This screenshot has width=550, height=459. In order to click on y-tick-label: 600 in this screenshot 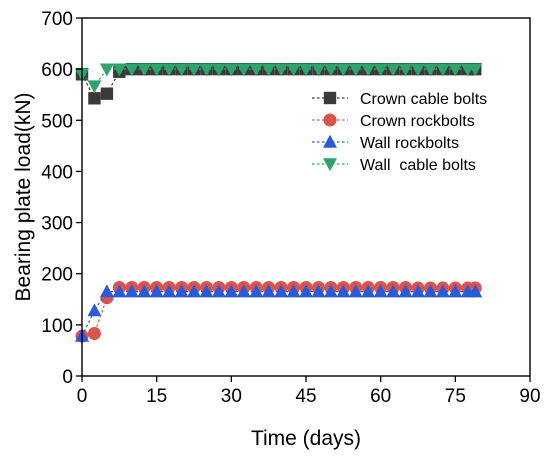, I will do `click(57, 70)`.